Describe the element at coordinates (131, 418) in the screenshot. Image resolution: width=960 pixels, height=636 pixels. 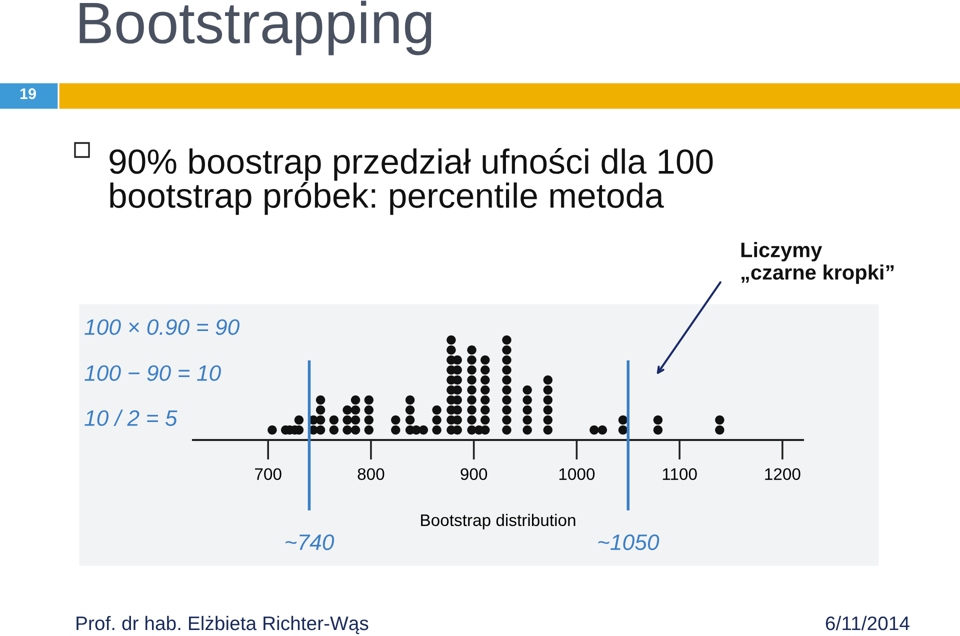
I see `text: 10 / 2 = 5` at that location.